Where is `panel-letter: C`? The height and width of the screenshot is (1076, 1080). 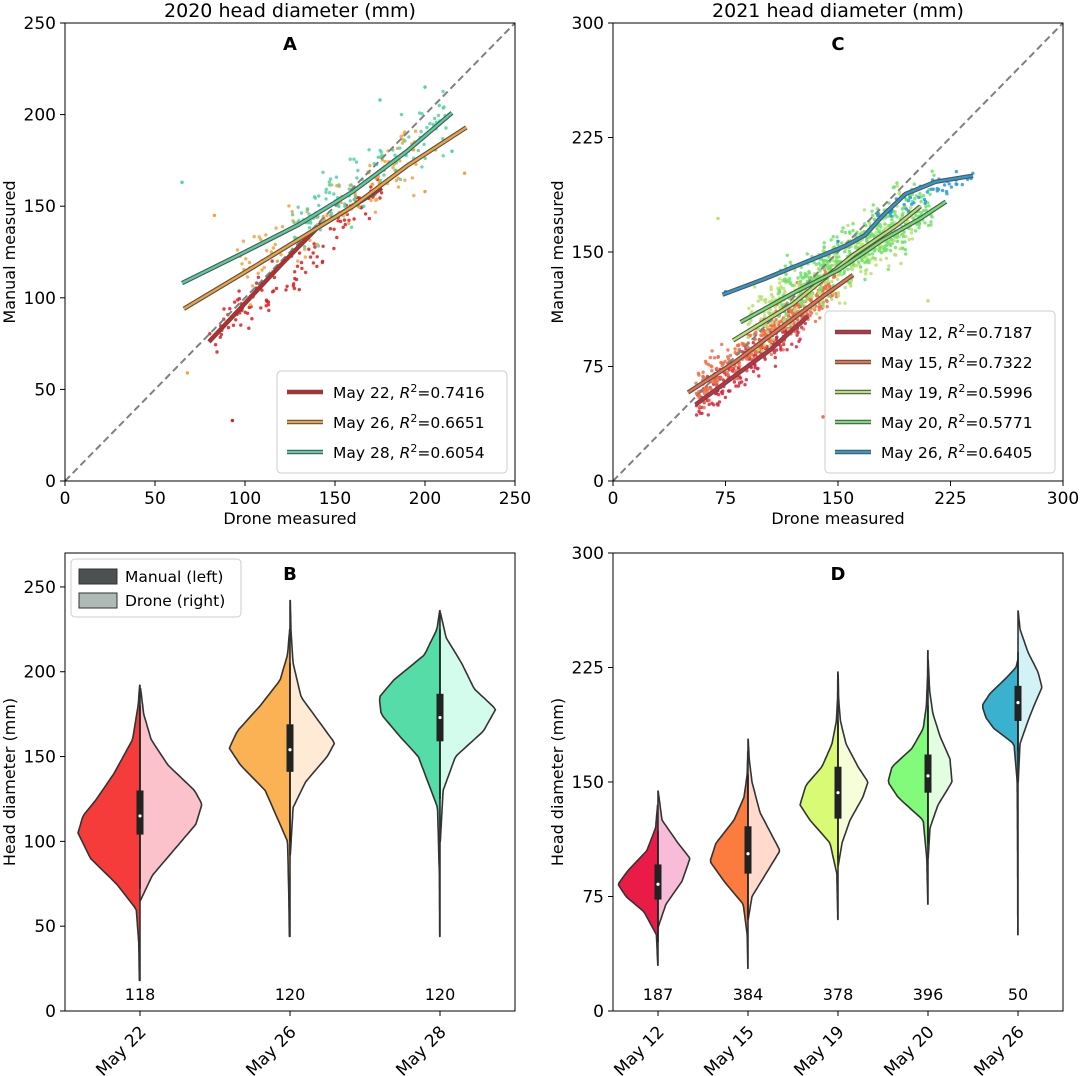 panel-letter: C is located at coordinates (837, 44).